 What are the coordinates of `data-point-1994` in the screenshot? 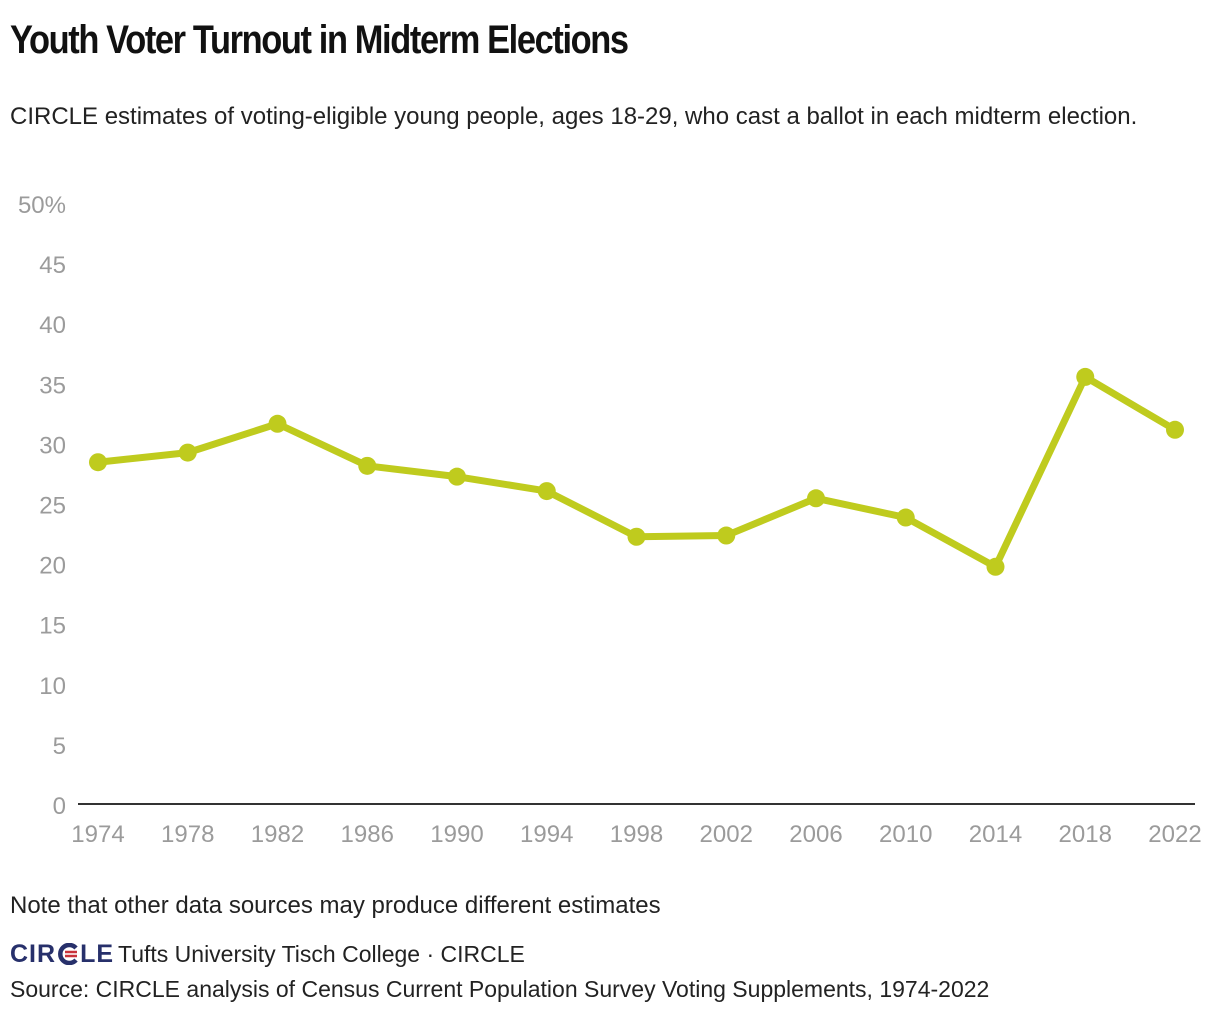 It's located at (546, 491).